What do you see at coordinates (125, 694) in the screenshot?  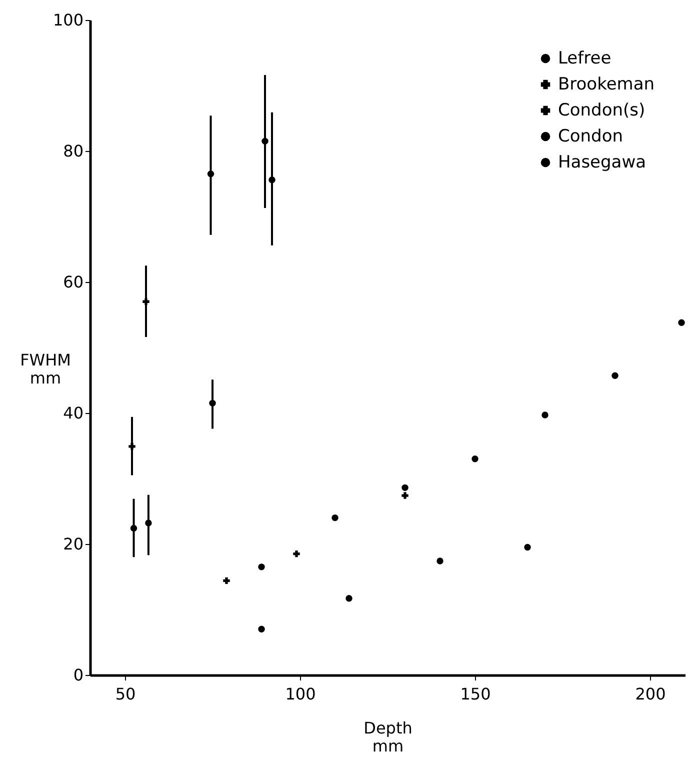 I see `x-tick-label: 50` at bounding box center [125, 694].